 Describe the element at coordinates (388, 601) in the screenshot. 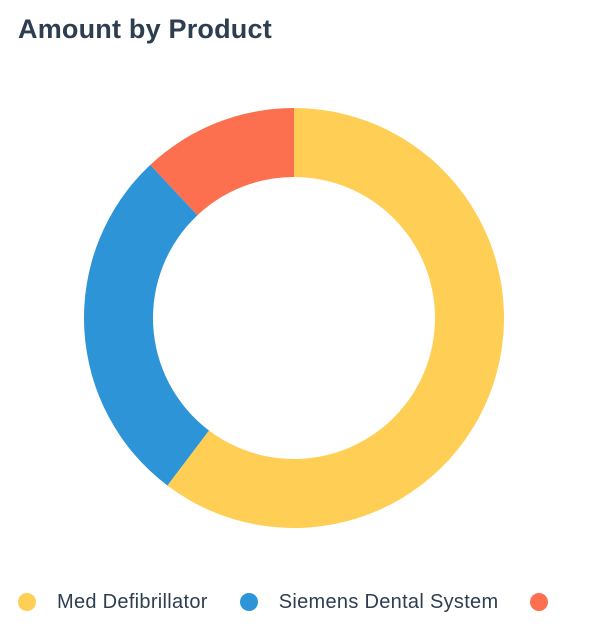

I see `legend-label-siemens-dental-system: Siemens Dental System` at that location.